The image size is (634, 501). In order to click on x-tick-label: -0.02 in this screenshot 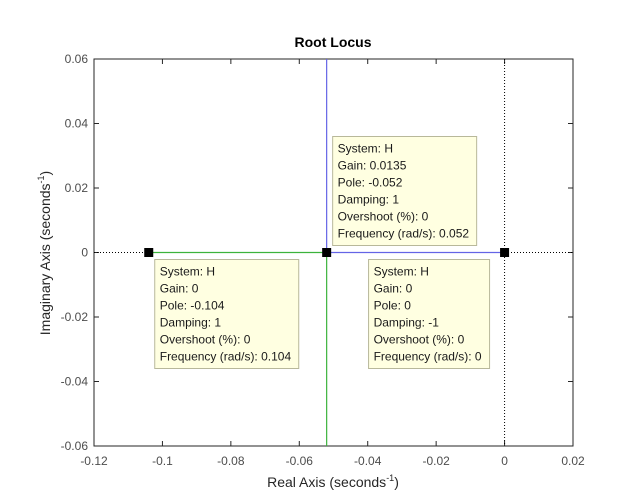, I will do `click(436, 461)`.